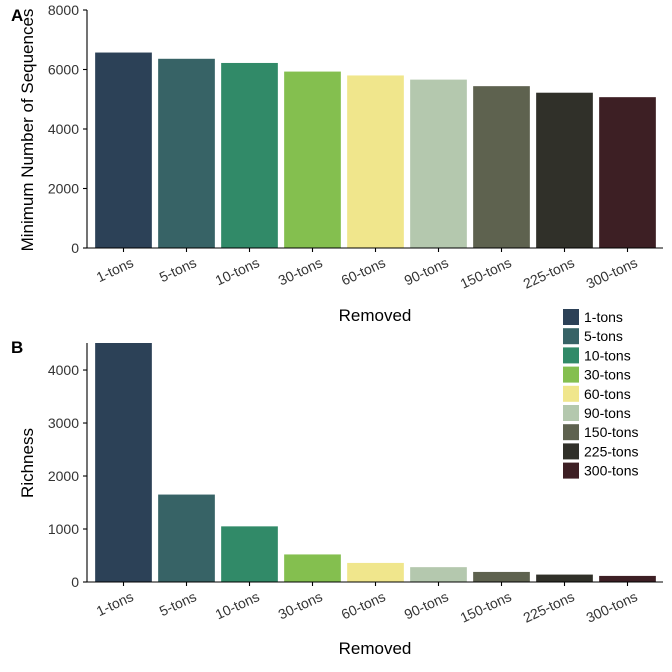  I want to click on panel-b-y-tick-label: 3000, so click(63, 423).